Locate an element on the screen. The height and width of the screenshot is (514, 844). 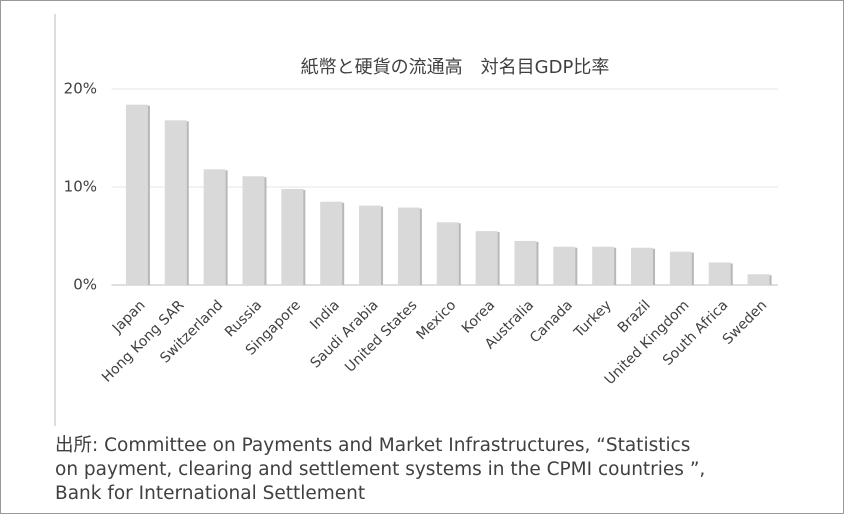
y-tick-label: 10% is located at coordinates (80, 187).